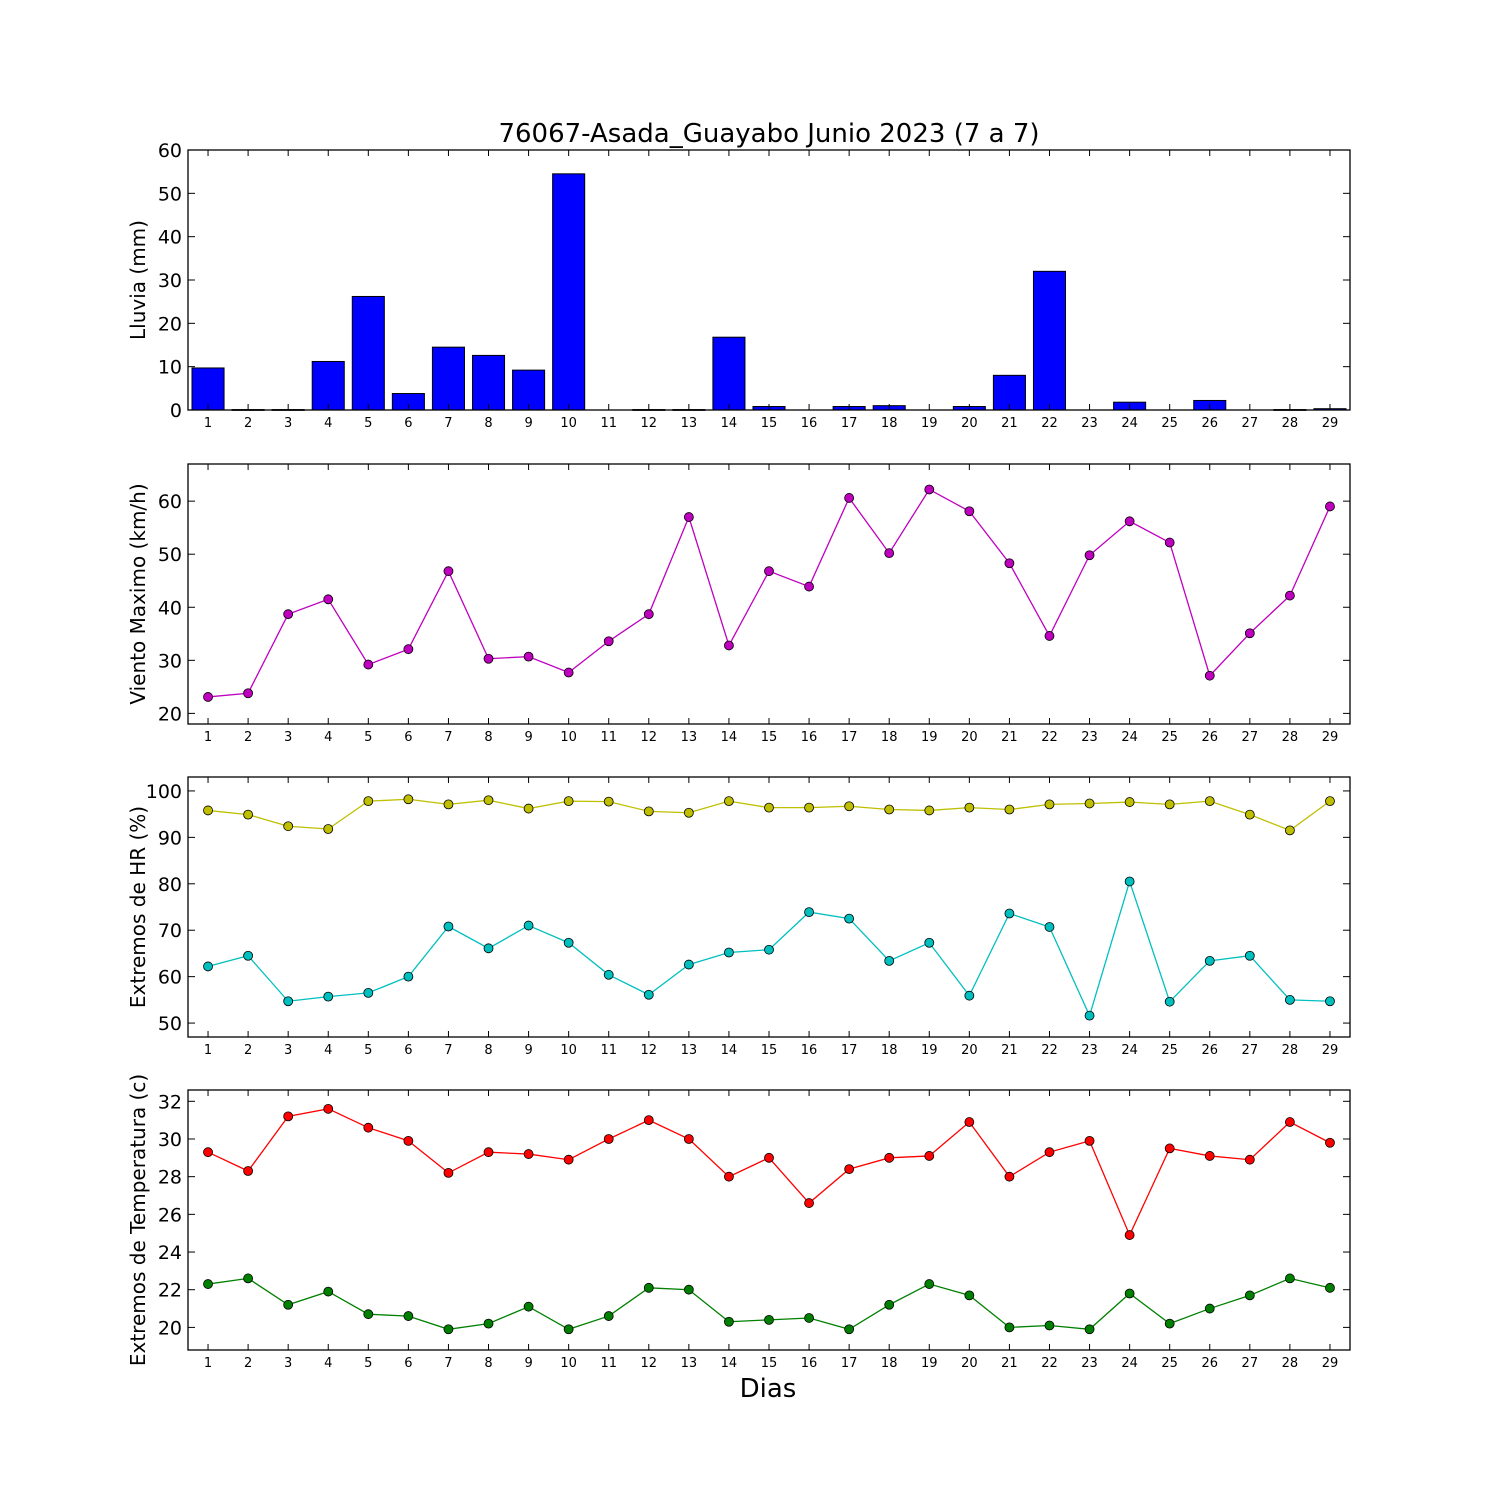 This screenshot has height=1504, width=1500. What do you see at coordinates (164, 792) in the screenshot?
I see `y-tick-label: 100` at bounding box center [164, 792].